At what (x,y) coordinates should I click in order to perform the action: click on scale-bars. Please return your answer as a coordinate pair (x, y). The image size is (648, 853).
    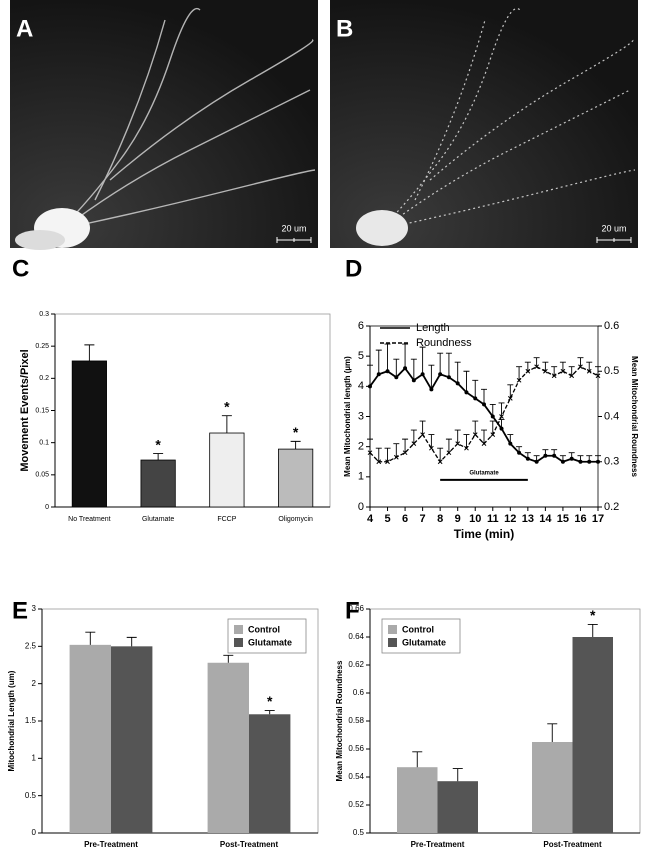
    Looking at the image, I should click on (454, 240).